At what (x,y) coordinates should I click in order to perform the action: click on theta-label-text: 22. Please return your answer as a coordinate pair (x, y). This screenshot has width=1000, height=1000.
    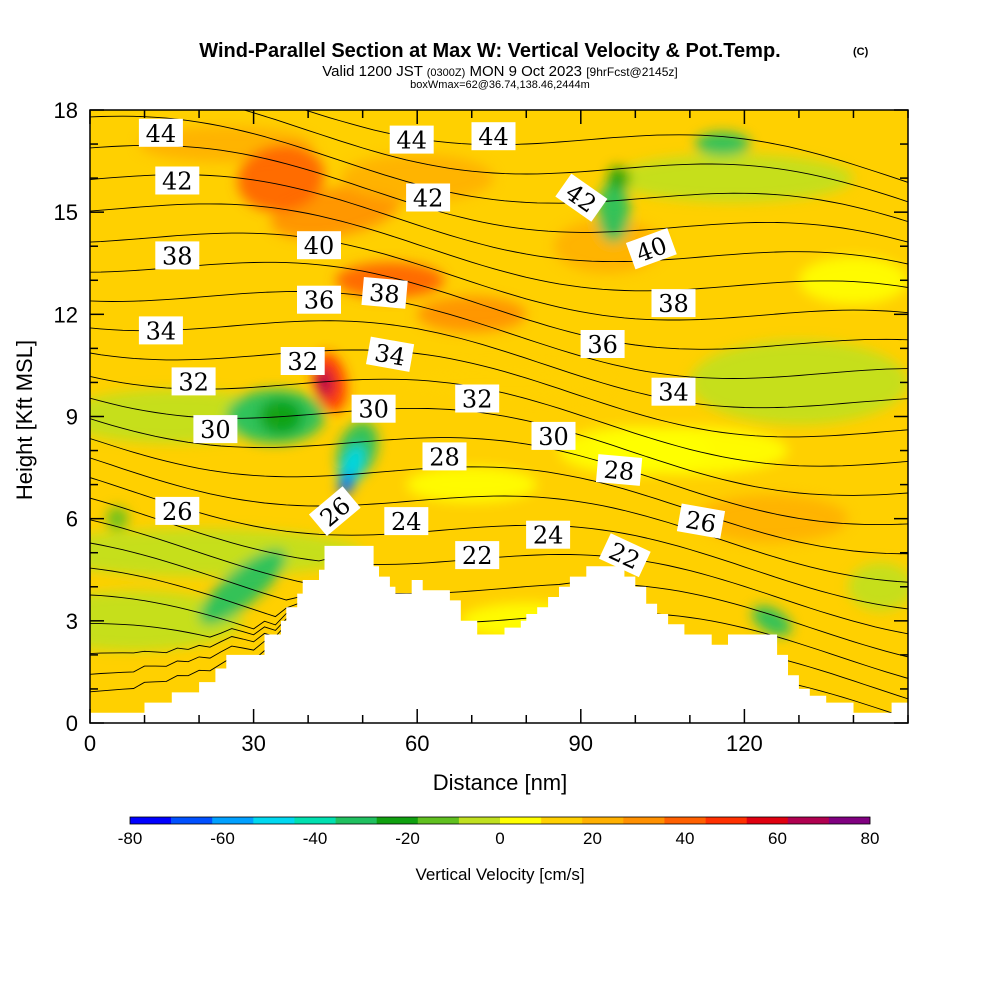
    Looking at the image, I should click on (477, 556).